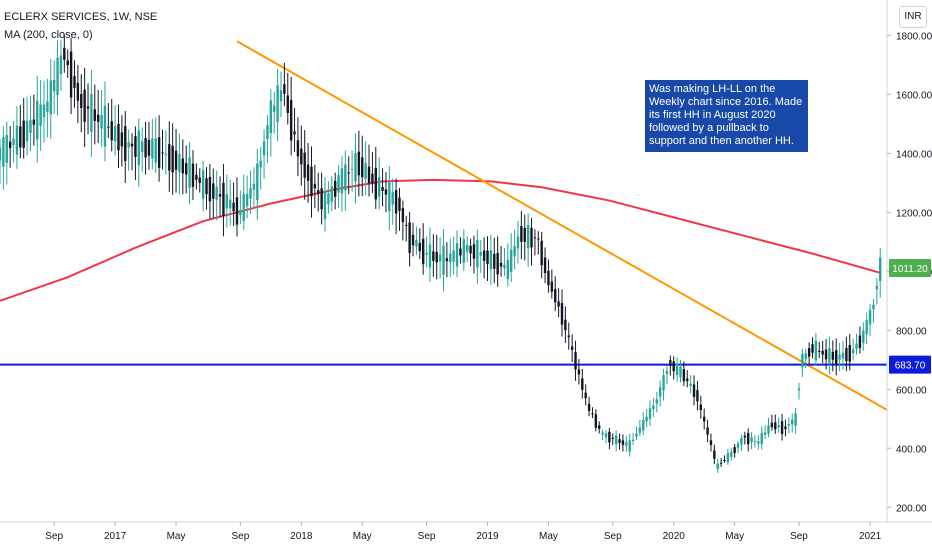 This screenshot has height=550, width=932. Describe the element at coordinates (913, 17) in the screenshot. I see `currency-button: INR` at that location.